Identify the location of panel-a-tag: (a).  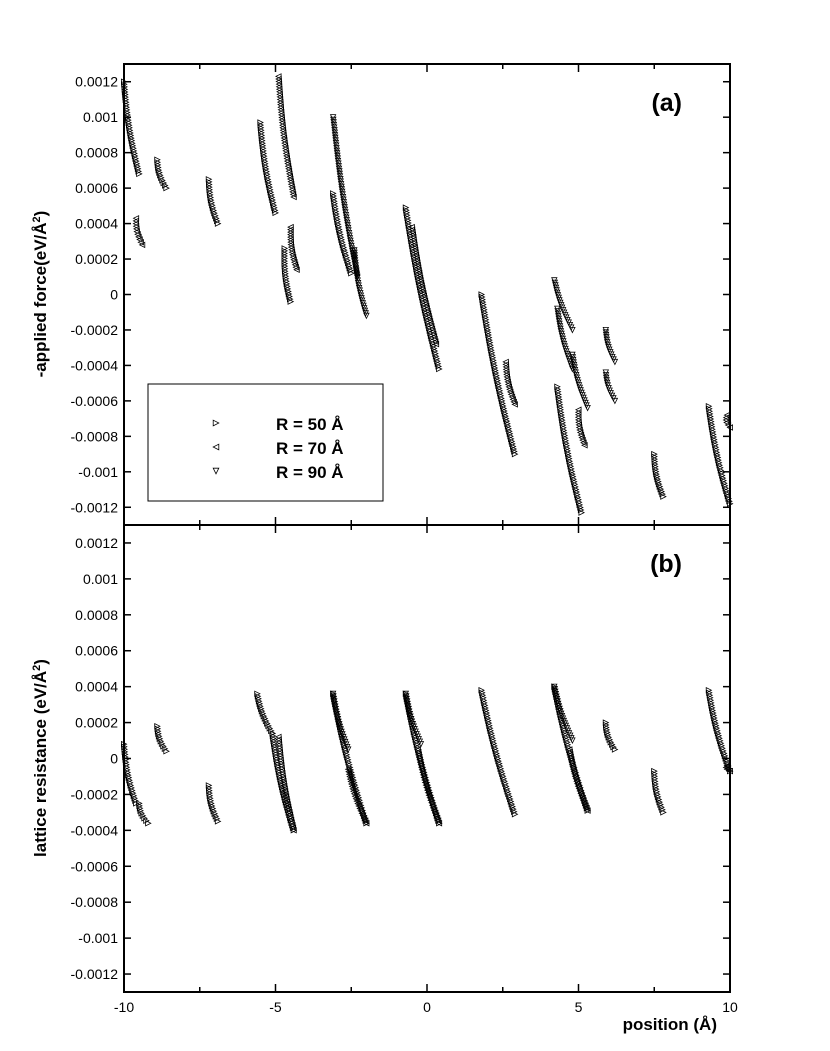
(666, 103).